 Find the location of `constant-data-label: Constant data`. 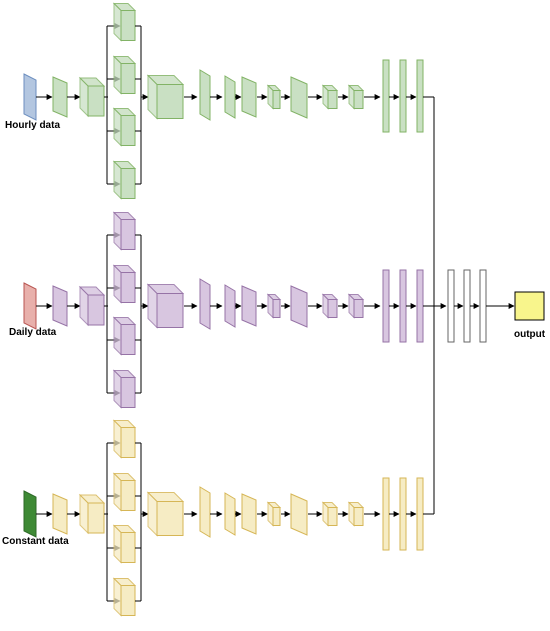

constant-data-label: Constant data is located at coordinates (35, 541).